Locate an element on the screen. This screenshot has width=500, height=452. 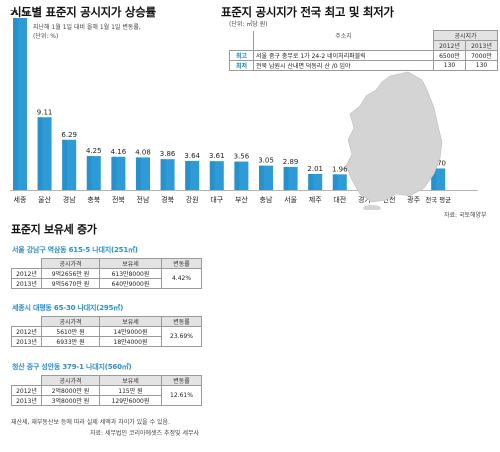
tick-label-11: 서울 is located at coordinates (290, 199).